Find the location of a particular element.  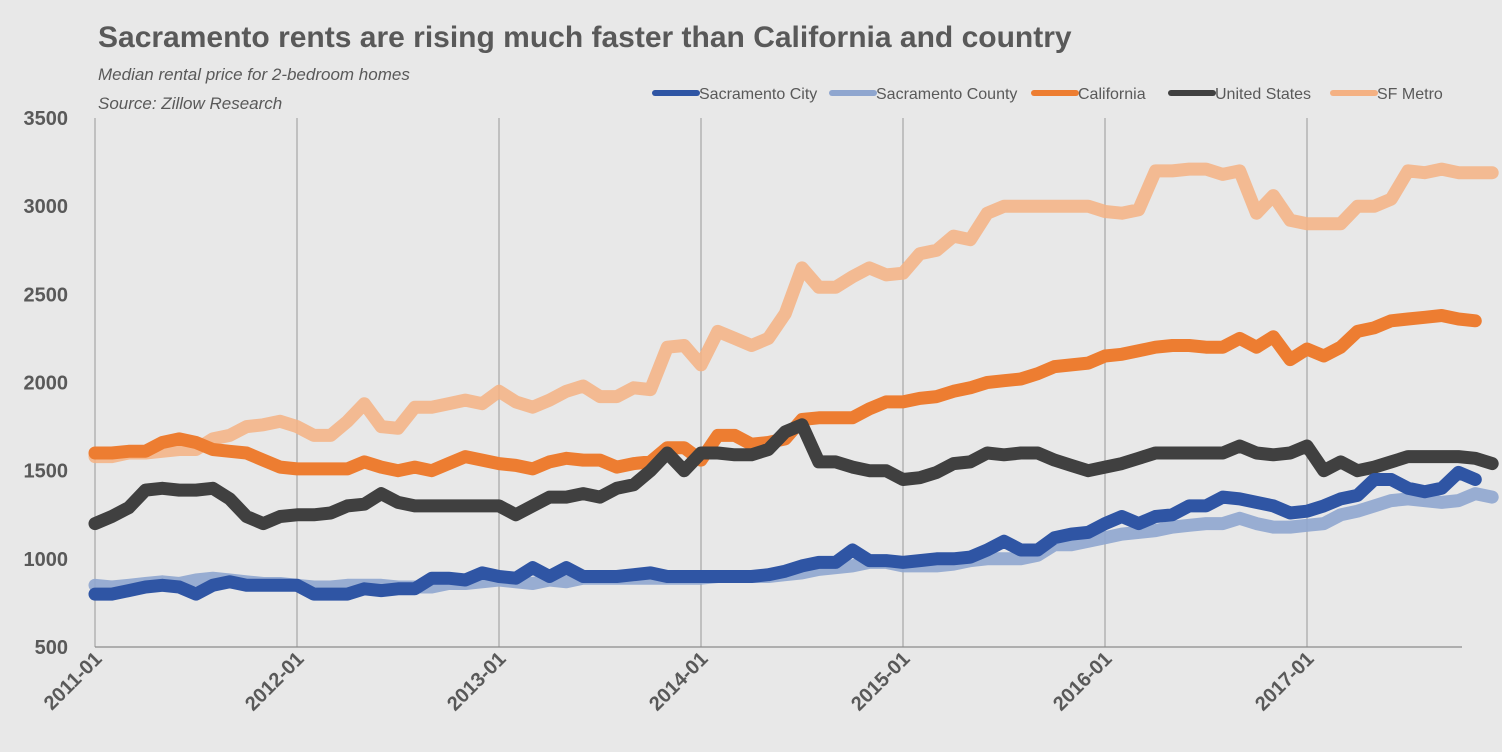

legend-label: Sacramento County is located at coordinates (946, 94).